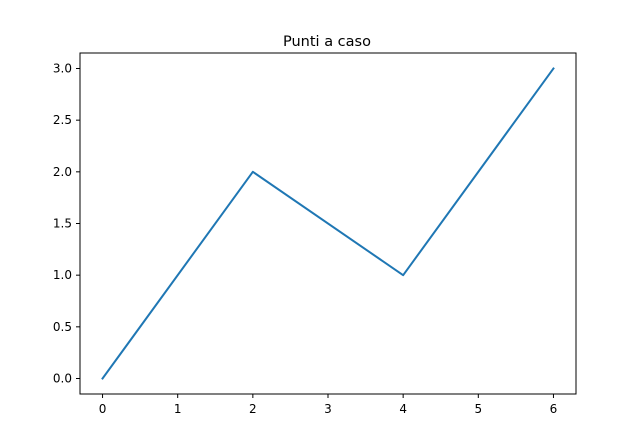 This screenshot has height=443, width=640. What do you see at coordinates (62, 379) in the screenshot?
I see `y-tick-label: 0.0` at bounding box center [62, 379].